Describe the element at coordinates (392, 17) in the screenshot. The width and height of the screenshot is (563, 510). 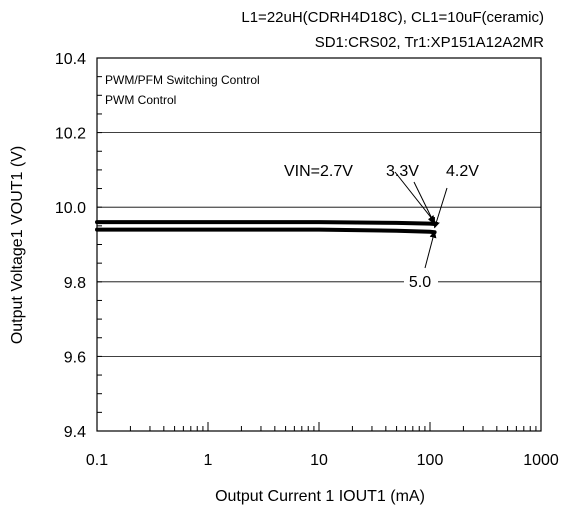
I see `chart-header-line-1: L1=22uH(CDRH4D18C), CL1=10uF(ceramic)` at that location.